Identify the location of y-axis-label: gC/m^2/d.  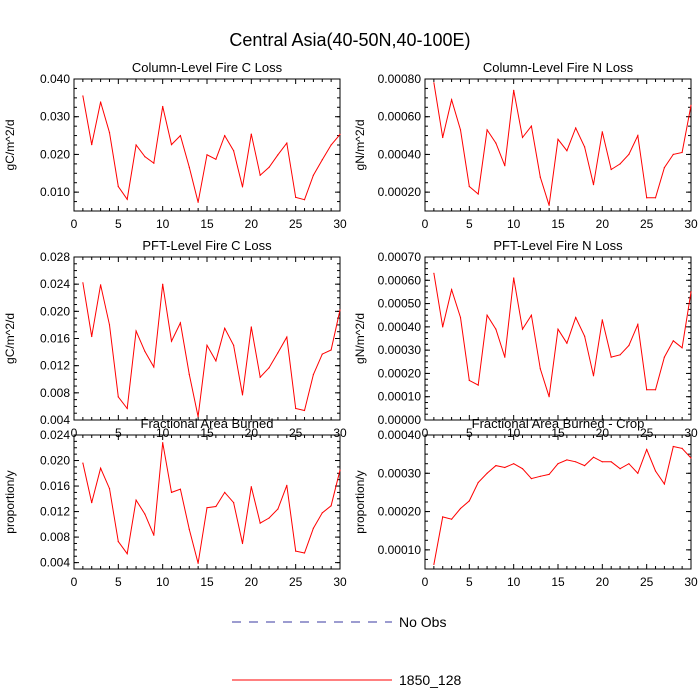
(10, 145).